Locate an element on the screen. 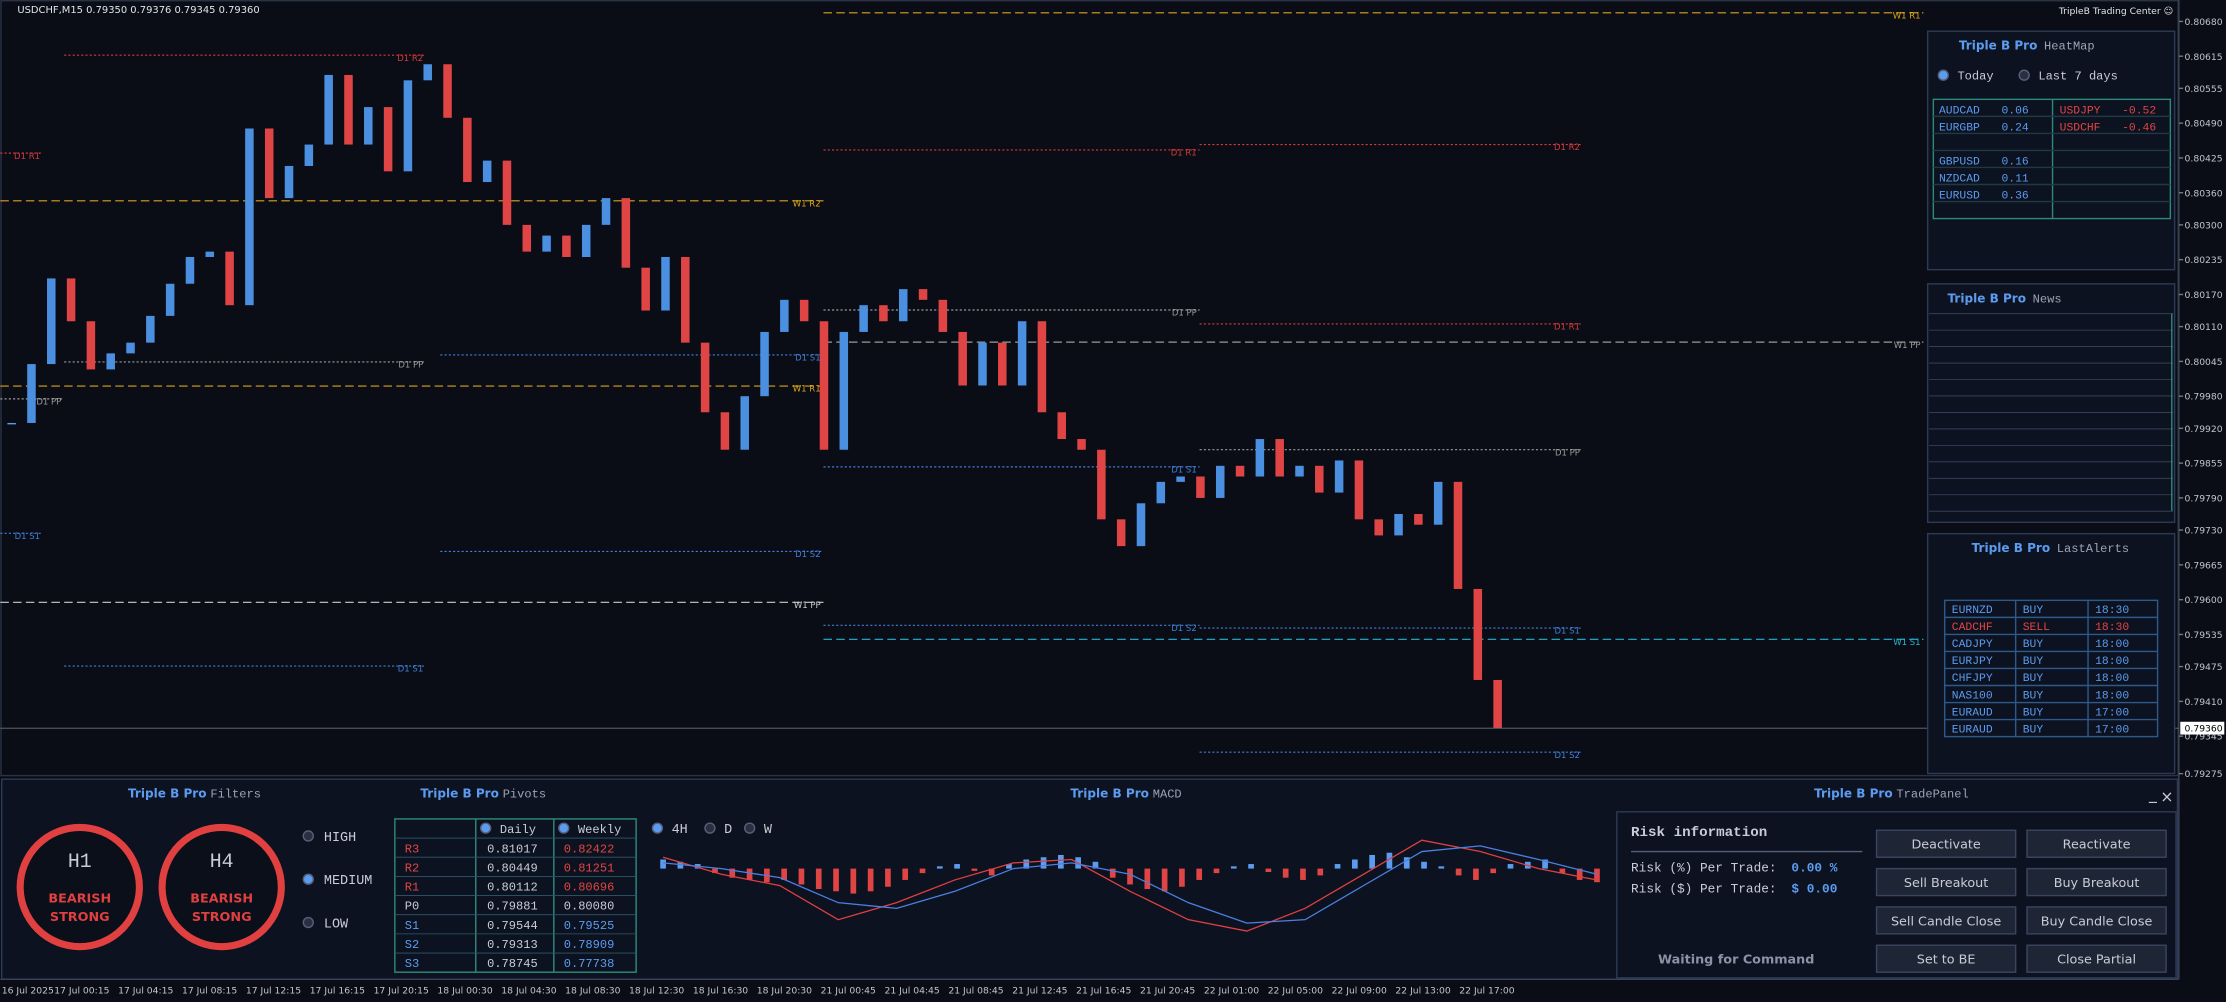 The width and height of the screenshot is (2226, 1002). y-tick-label: 0.79345 is located at coordinates (2204, 737).